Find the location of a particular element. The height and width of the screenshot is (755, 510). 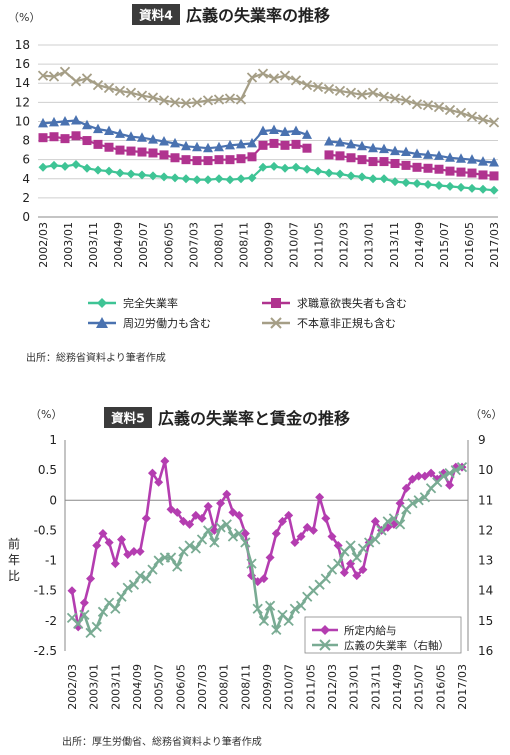

chart-1-x-tick-label: 2006/05 is located at coordinates (168, 245).